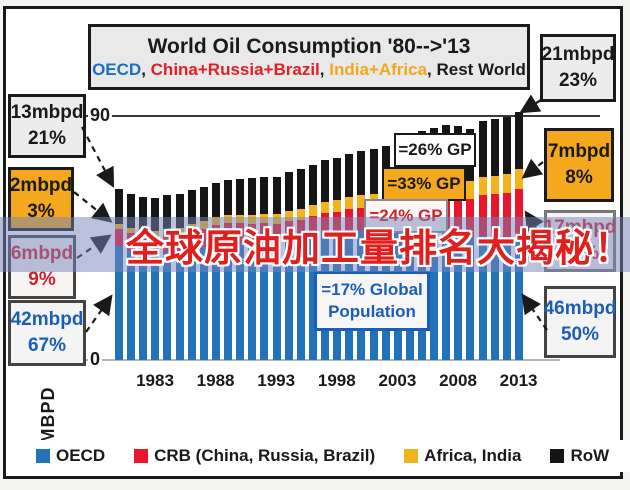 The width and height of the screenshot is (630, 490). I want to click on annotation-text: =17% Global Population, so click(372, 301).